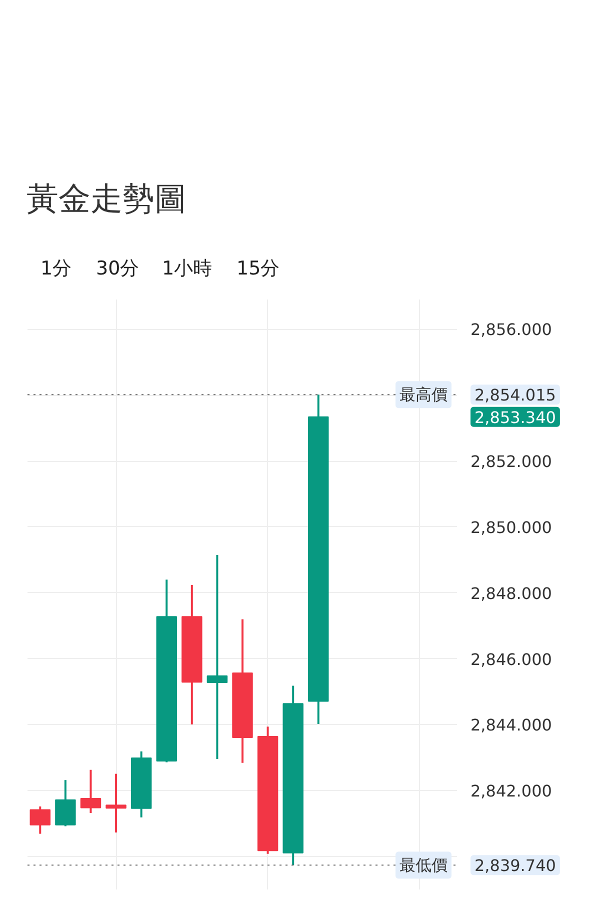 The width and height of the screenshot is (595, 900). What do you see at coordinates (515, 866) in the screenshot?
I see `text: 2,839.740` at bounding box center [515, 866].